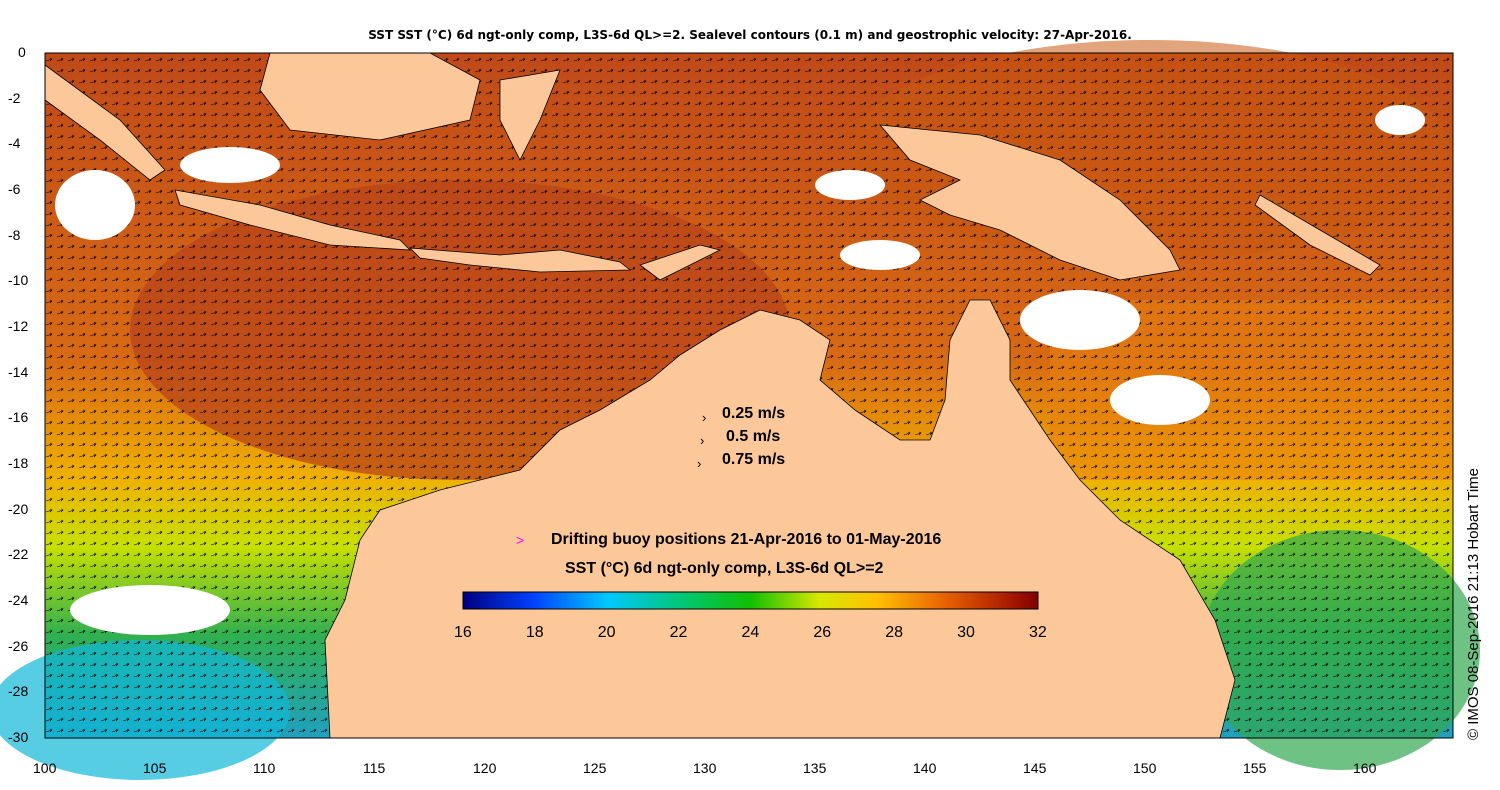 The width and height of the screenshot is (1500, 790). What do you see at coordinates (754, 413) in the screenshot?
I see `velocity-legend-1: 0.25 m/s` at bounding box center [754, 413].